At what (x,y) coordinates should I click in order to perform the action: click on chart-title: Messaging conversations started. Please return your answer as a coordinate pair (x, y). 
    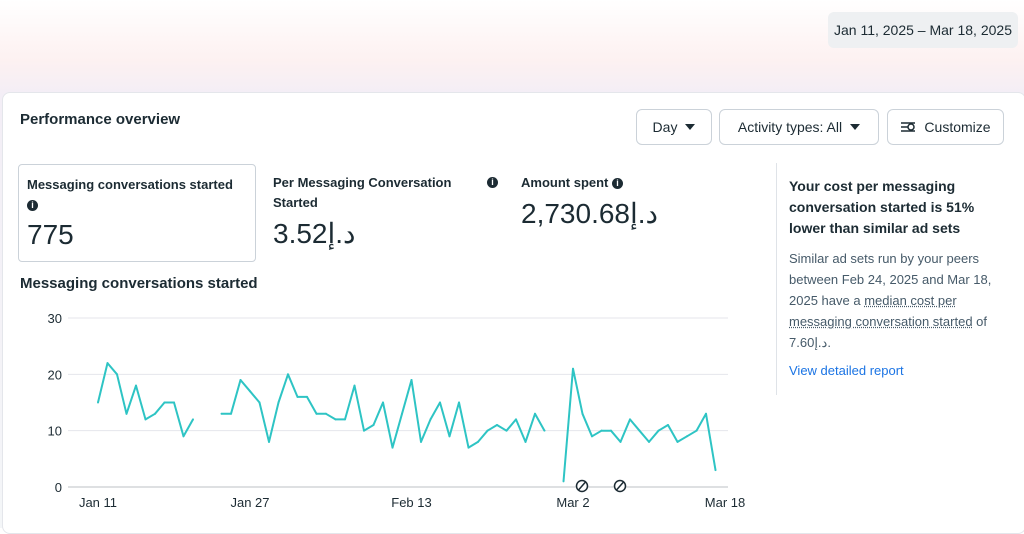
    Looking at the image, I should click on (139, 283).